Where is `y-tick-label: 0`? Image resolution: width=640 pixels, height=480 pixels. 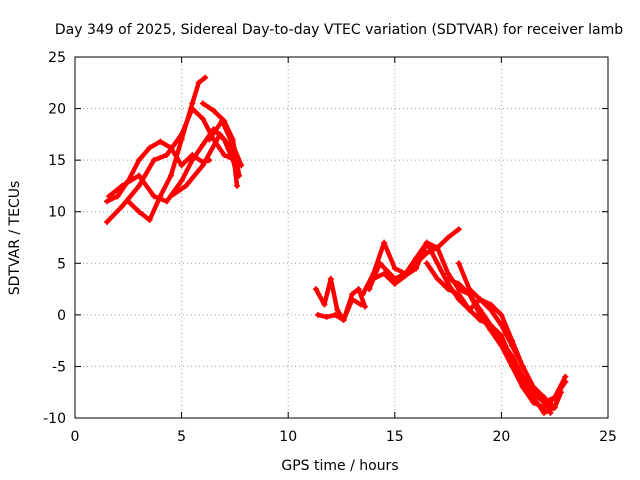 y-tick-label: 0 is located at coordinates (61, 316).